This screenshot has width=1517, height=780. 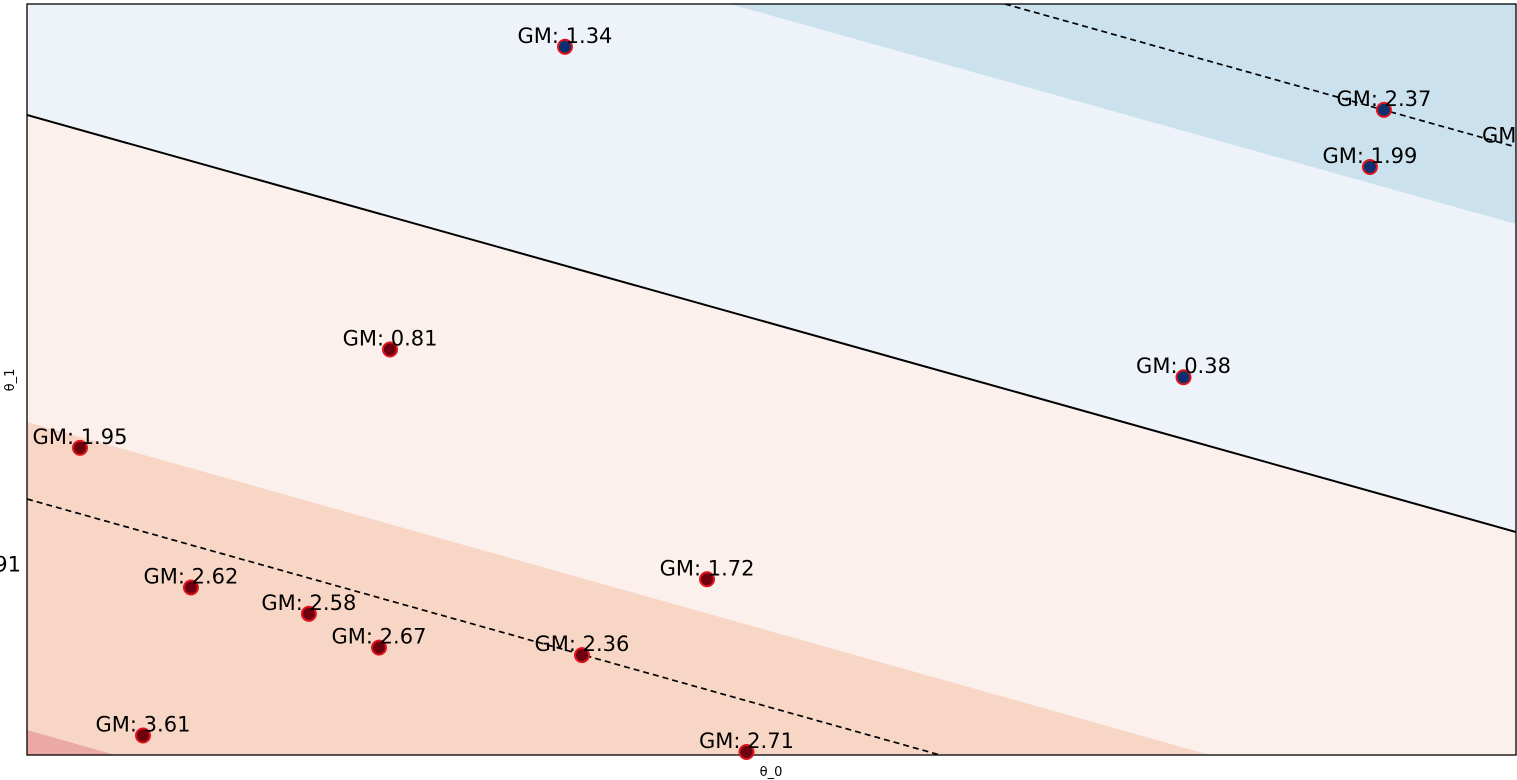 What do you see at coordinates (80, 437) in the screenshot?
I see `data-point-label: GM: 1.95` at bounding box center [80, 437].